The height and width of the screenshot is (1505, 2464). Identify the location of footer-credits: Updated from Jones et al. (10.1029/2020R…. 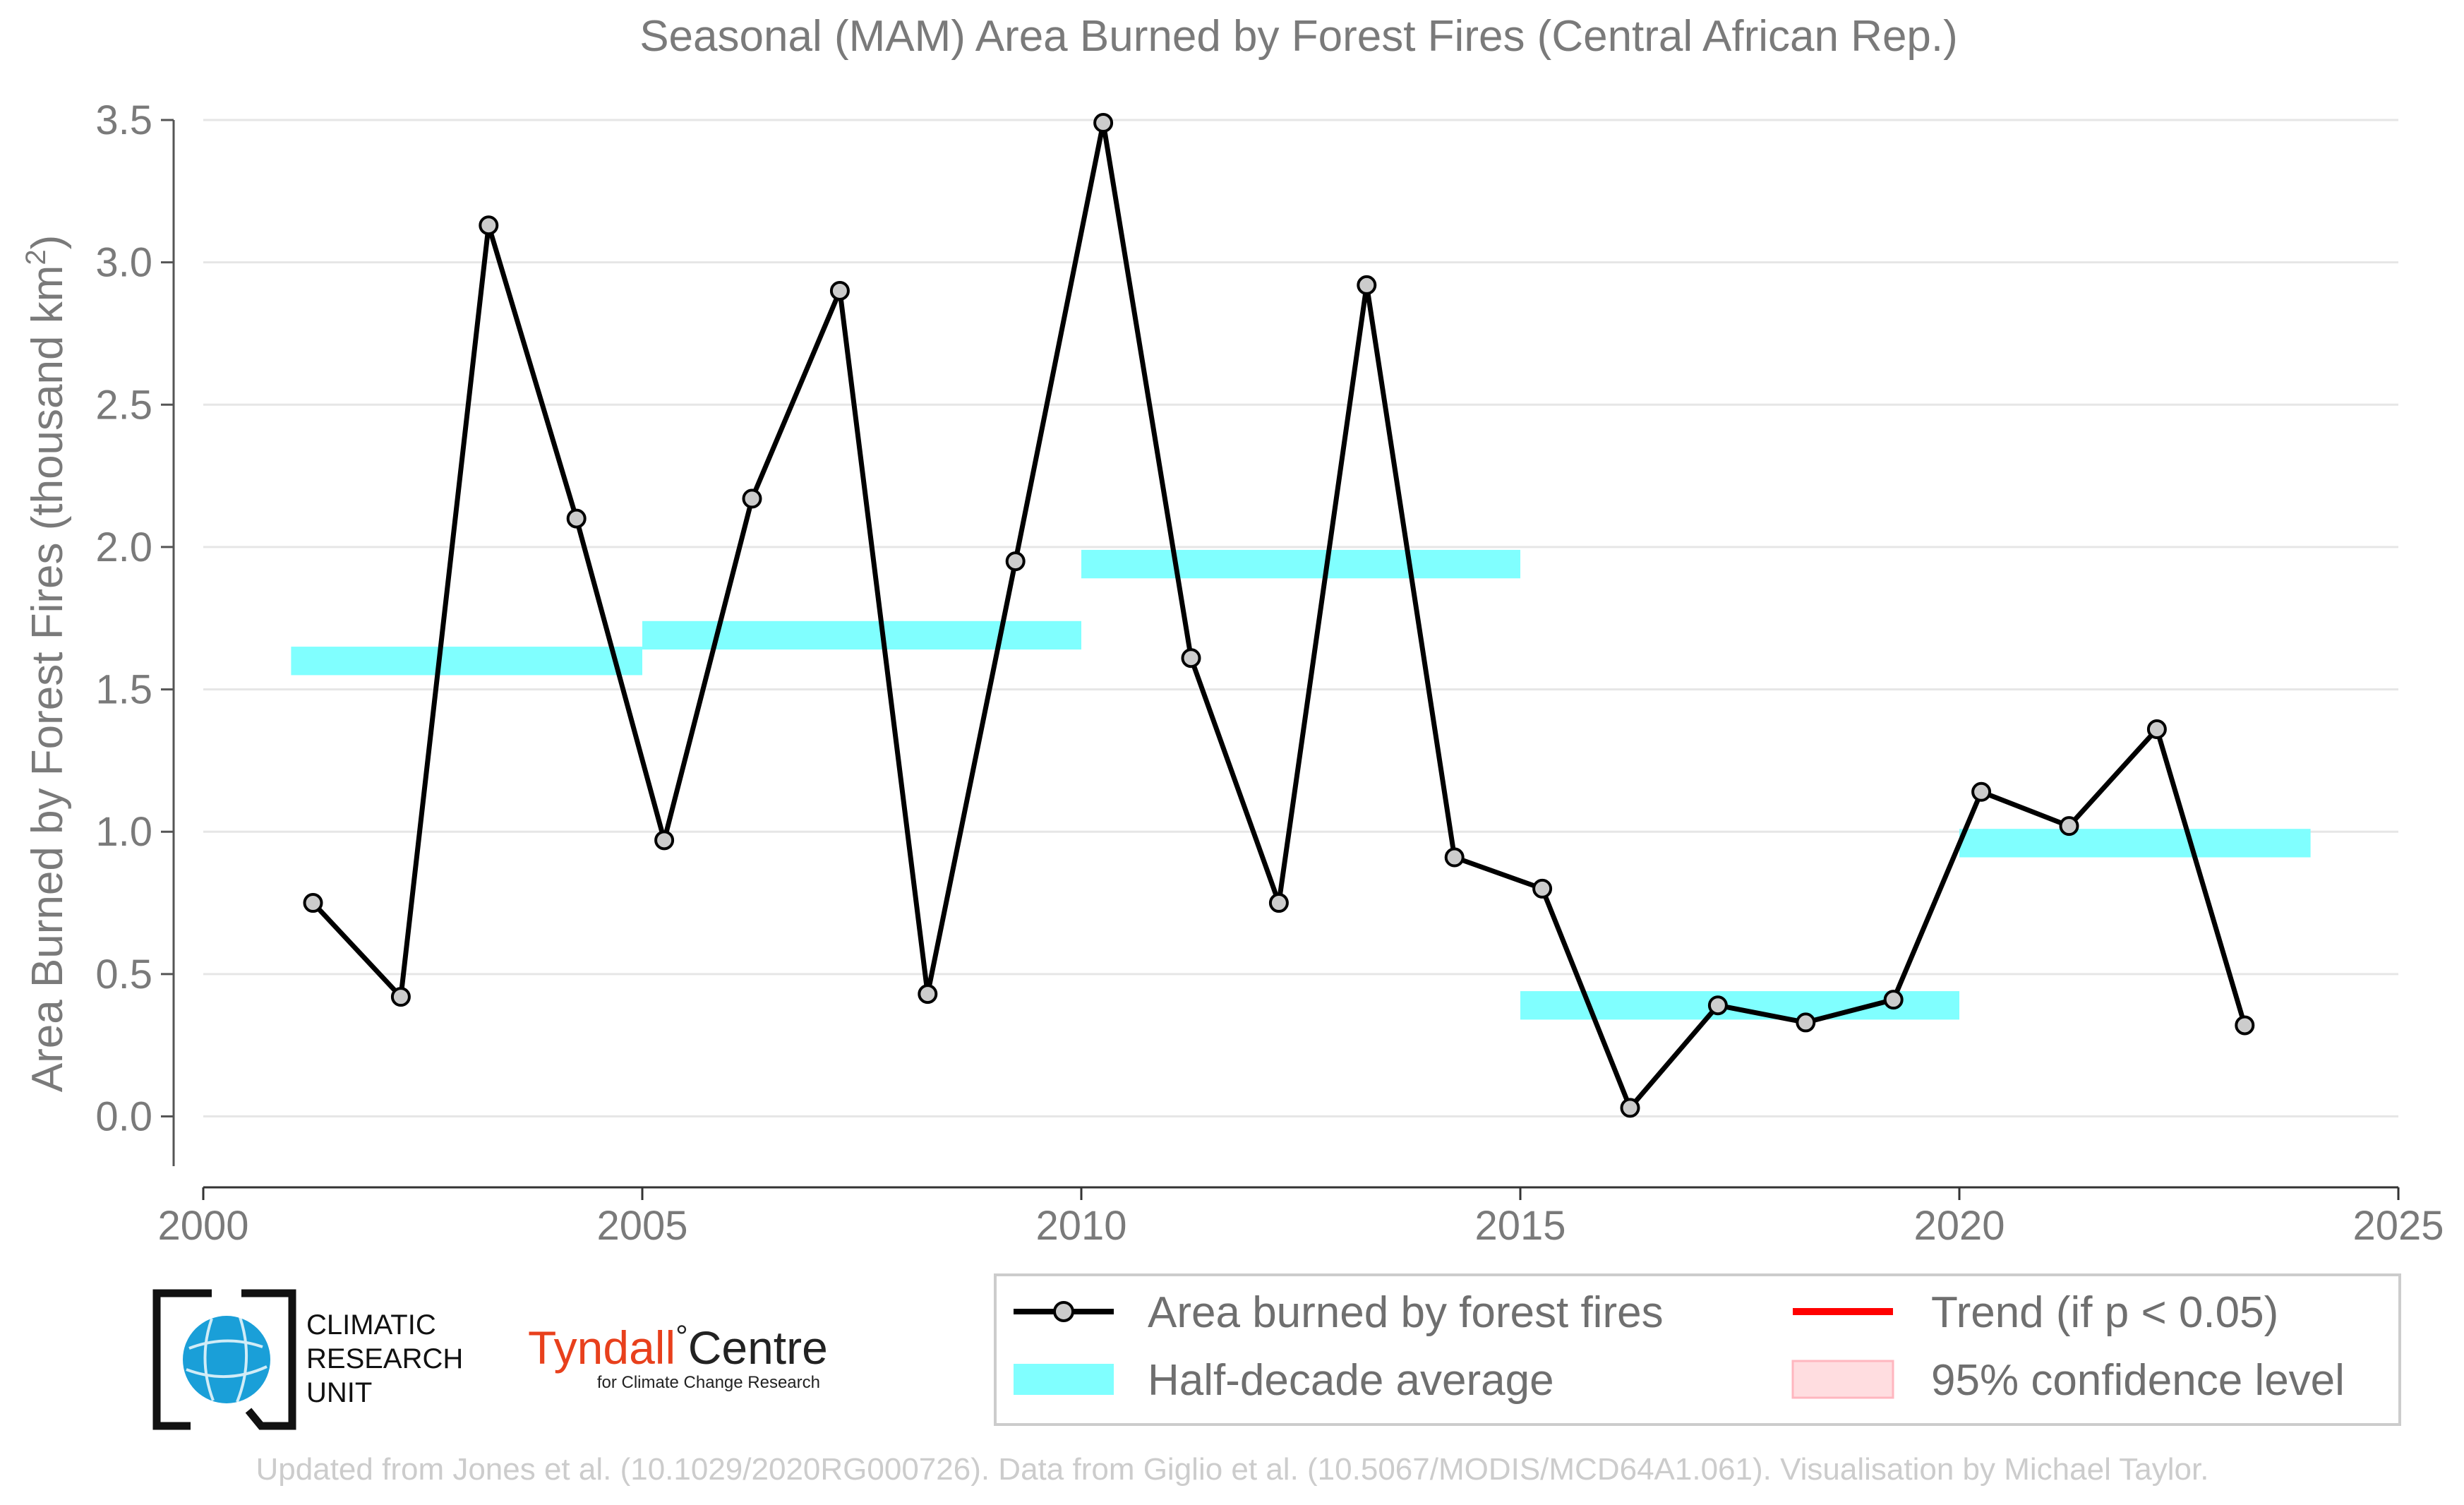
(1232, 1469).